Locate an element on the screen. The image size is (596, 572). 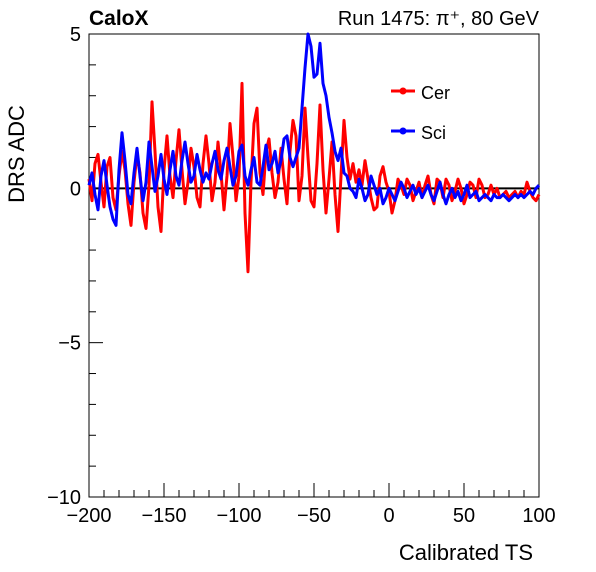
x-tick-label: −150 is located at coordinates (163, 516).